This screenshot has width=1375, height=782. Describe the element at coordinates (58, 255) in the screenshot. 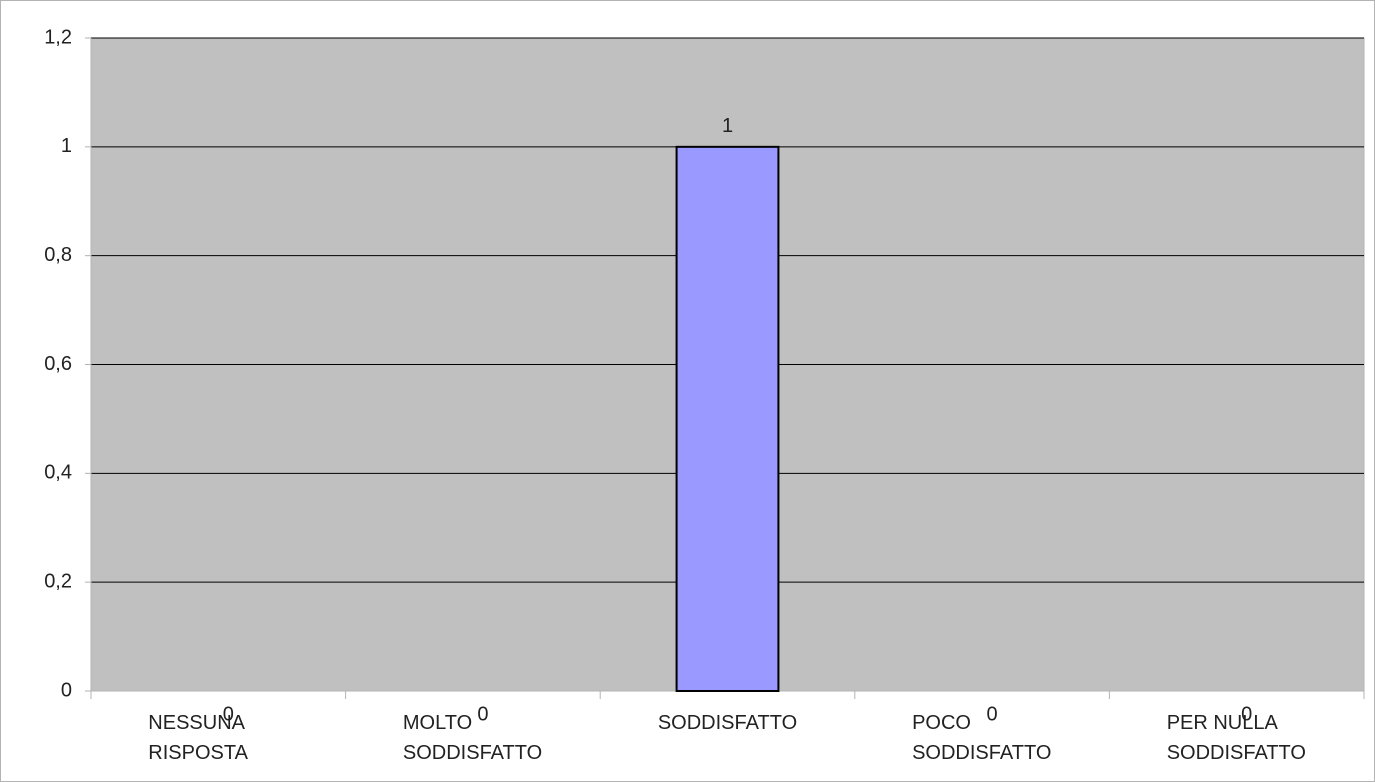

I see `y-tick-label: 0,8` at that location.